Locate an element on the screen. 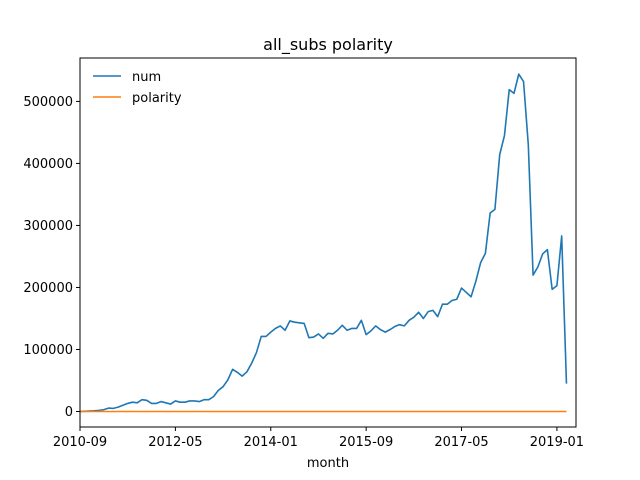  legend-label-num: num is located at coordinates (146, 77).